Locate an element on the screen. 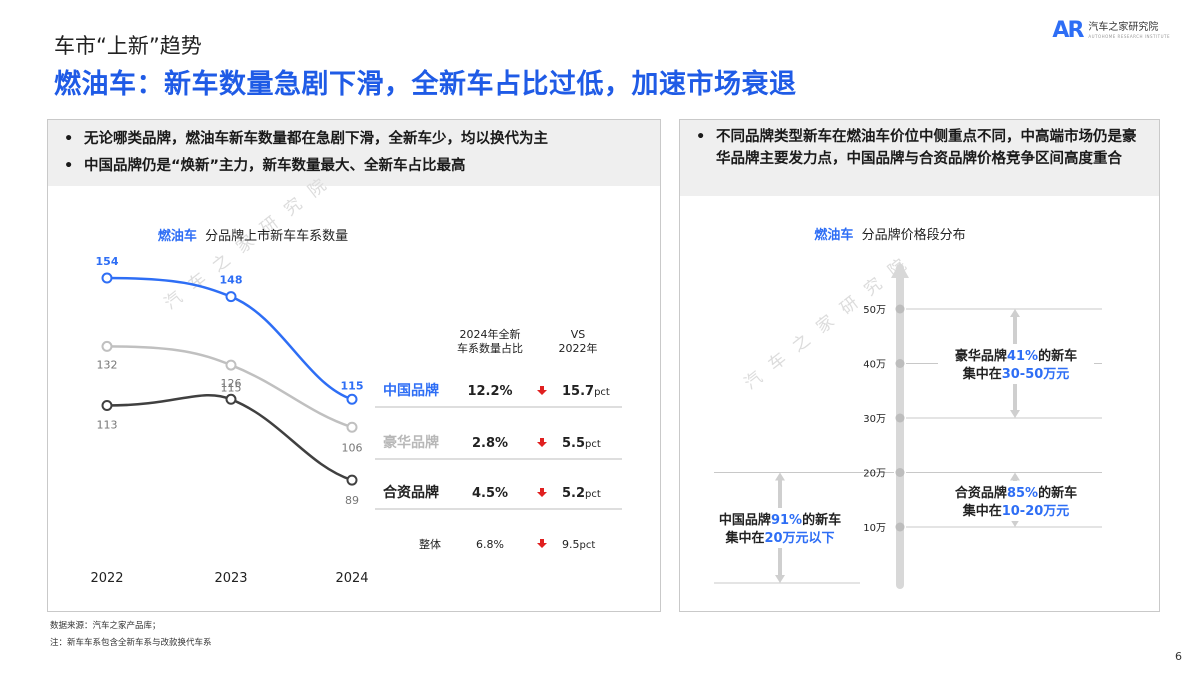  price-tick-label: 10万 is located at coordinates (874, 528).